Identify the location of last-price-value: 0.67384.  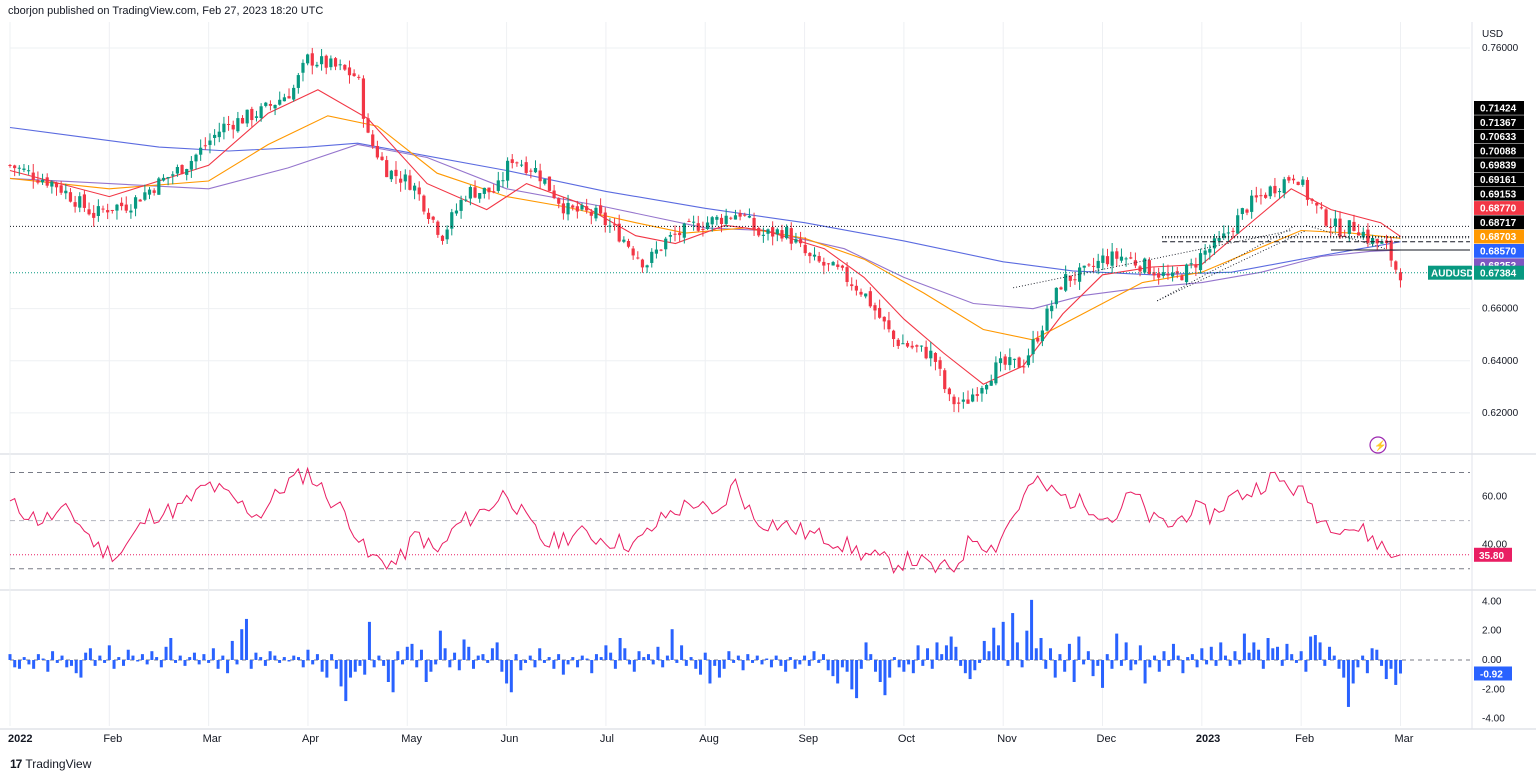
(1498, 274).